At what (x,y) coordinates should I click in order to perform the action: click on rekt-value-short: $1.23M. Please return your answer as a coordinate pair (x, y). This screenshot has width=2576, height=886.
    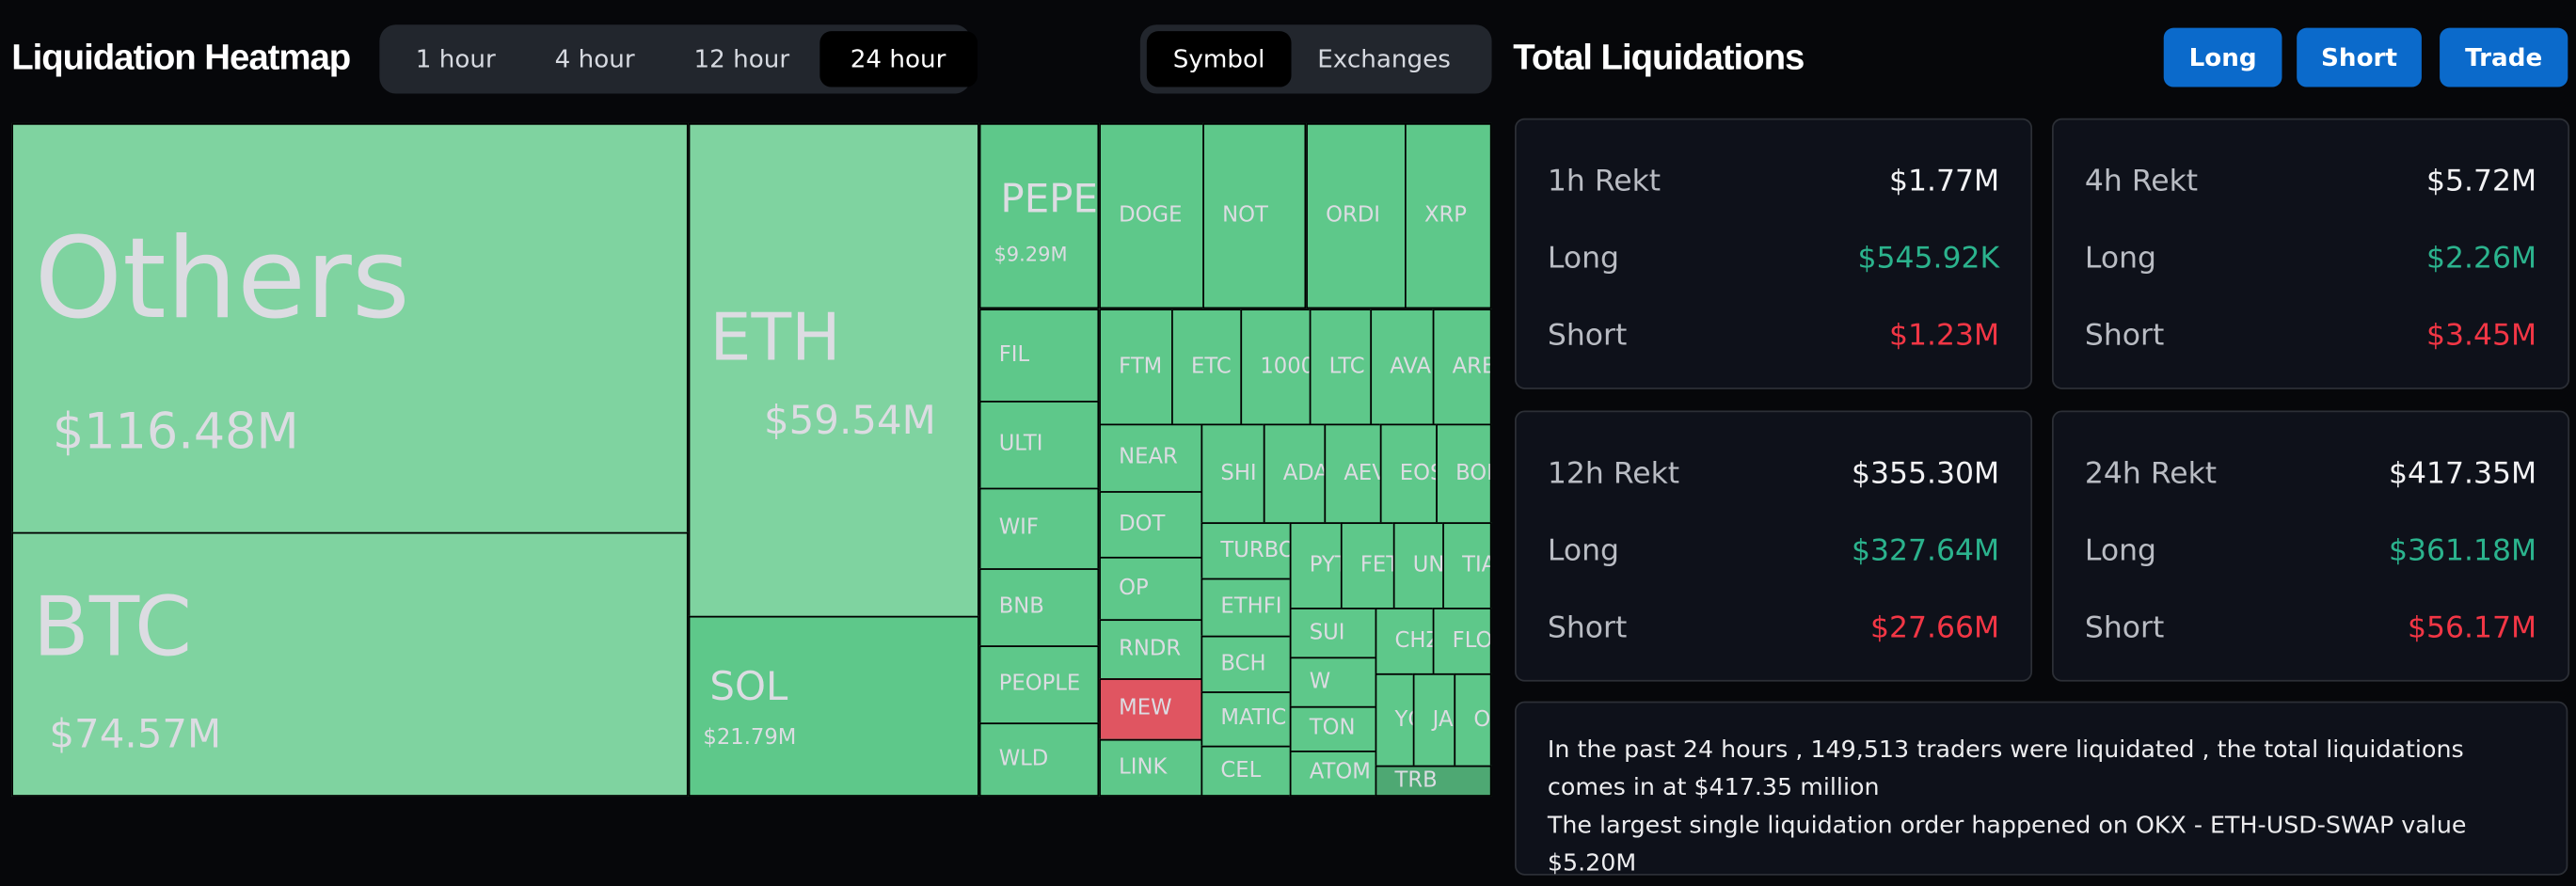
    Looking at the image, I should click on (1945, 336).